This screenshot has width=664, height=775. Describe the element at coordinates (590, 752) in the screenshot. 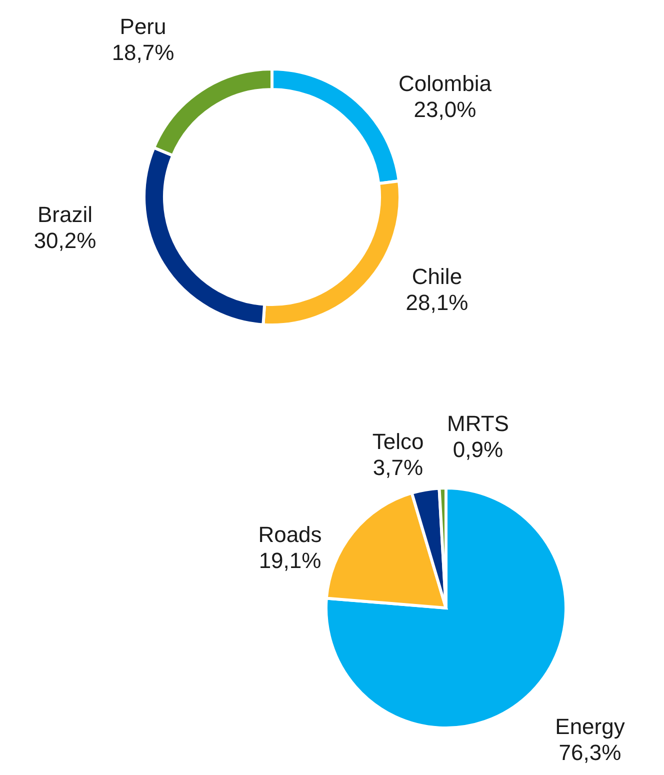

I see `data-label: 76,3%` at that location.